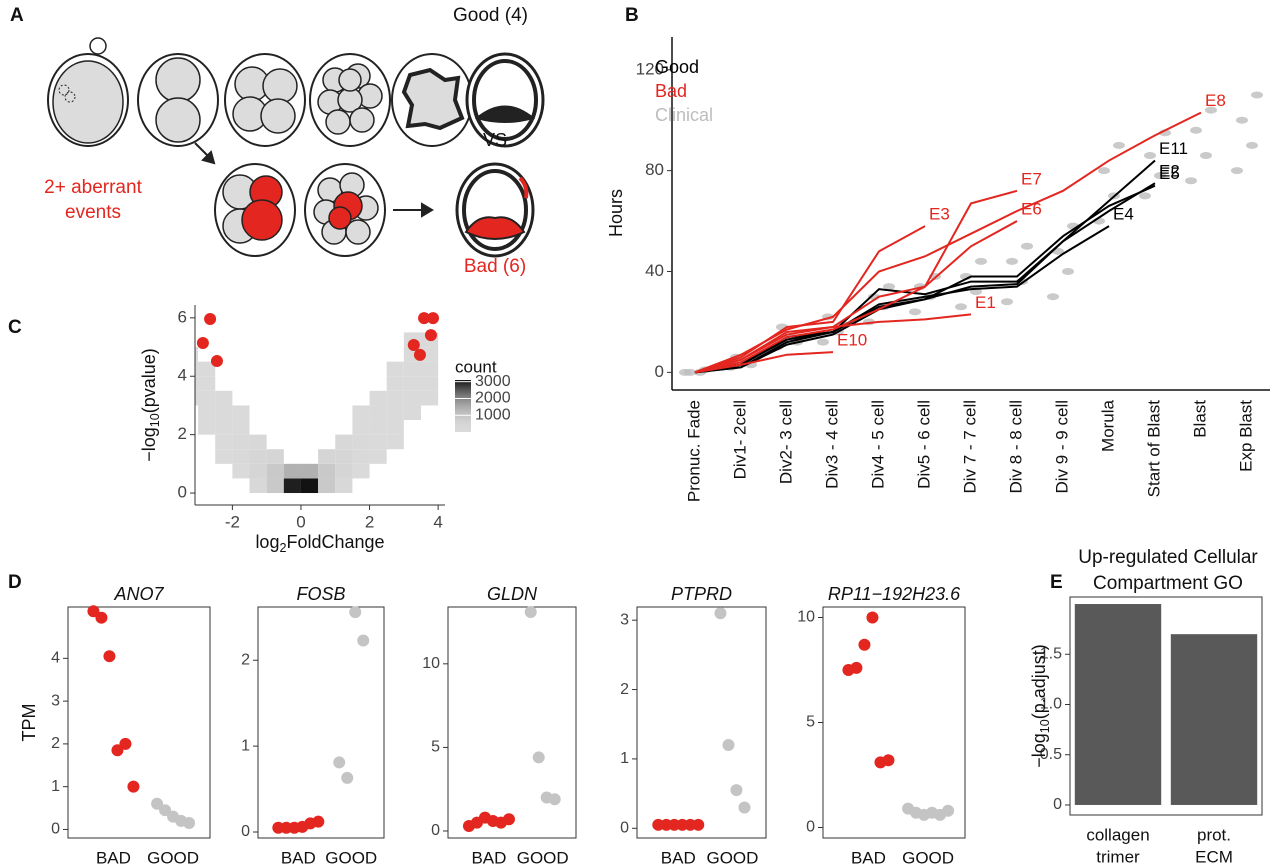 This screenshot has width=1280, height=867. What do you see at coordinates (985, 302) in the screenshot?
I see `series-label: E1` at bounding box center [985, 302].